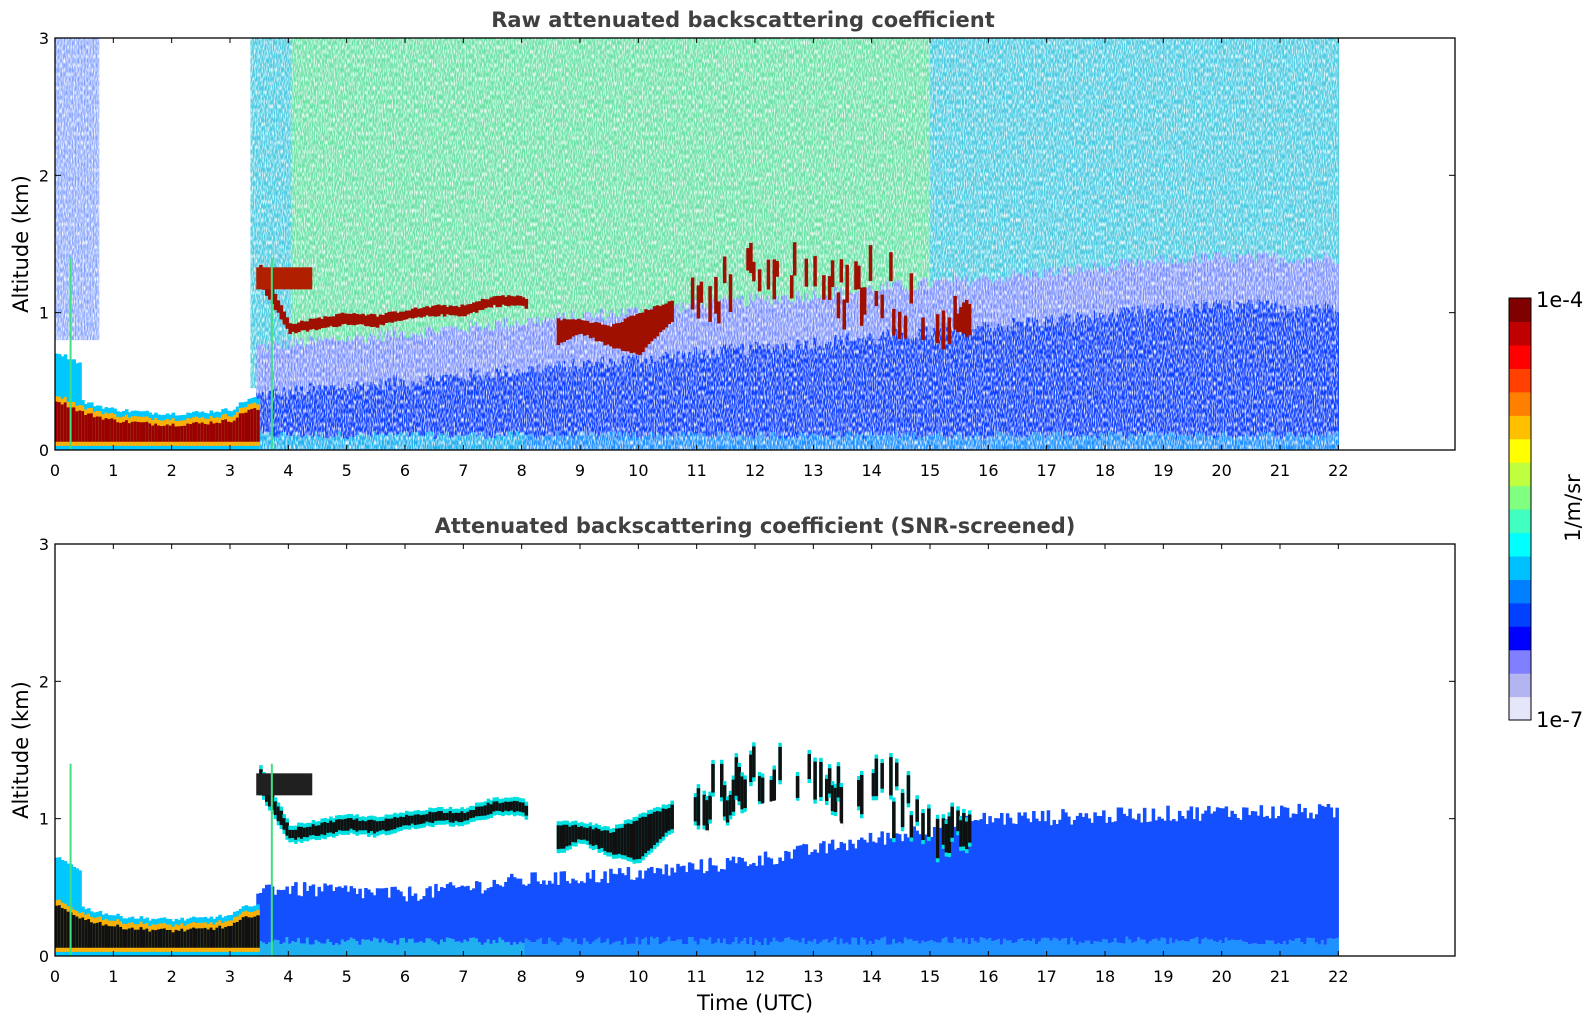 This screenshot has width=1595, height=1020. Describe the element at coordinates (1559, 300) in the screenshot. I see `colorbar-max-label: 1e-4` at that location.